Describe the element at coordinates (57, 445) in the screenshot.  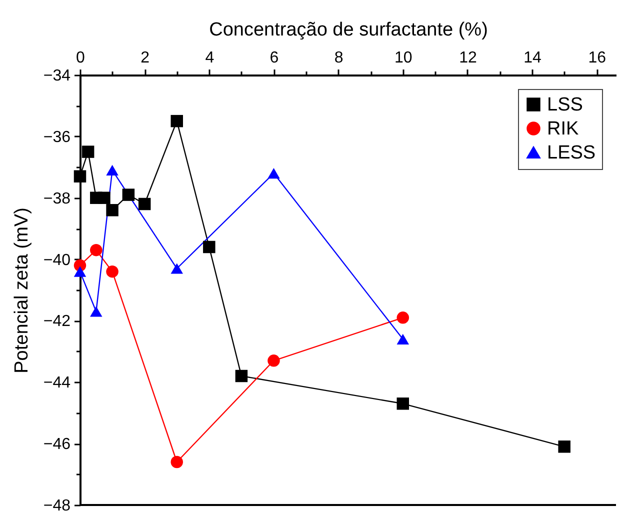
I see `y-tick-label: −46` at that location.